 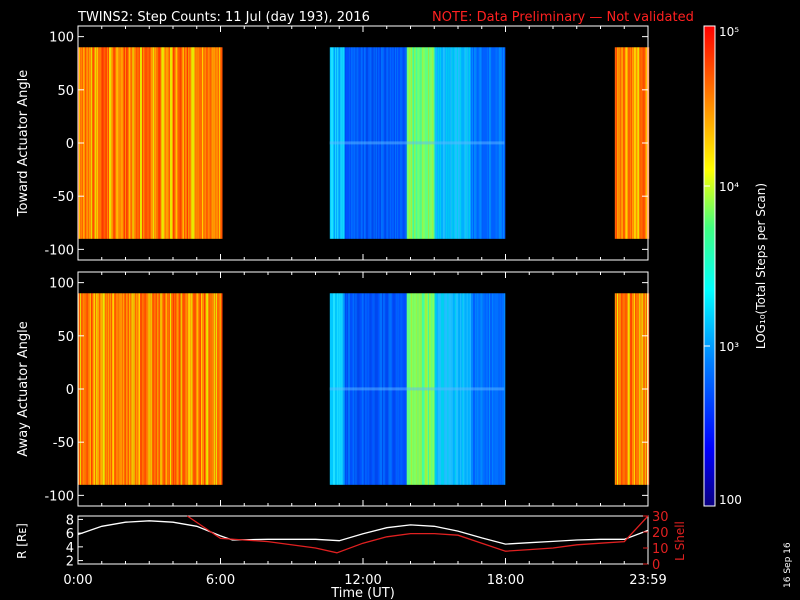 I want to click on away-y-axis-label: Away Actuator Angle, so click(x=23, y=388).